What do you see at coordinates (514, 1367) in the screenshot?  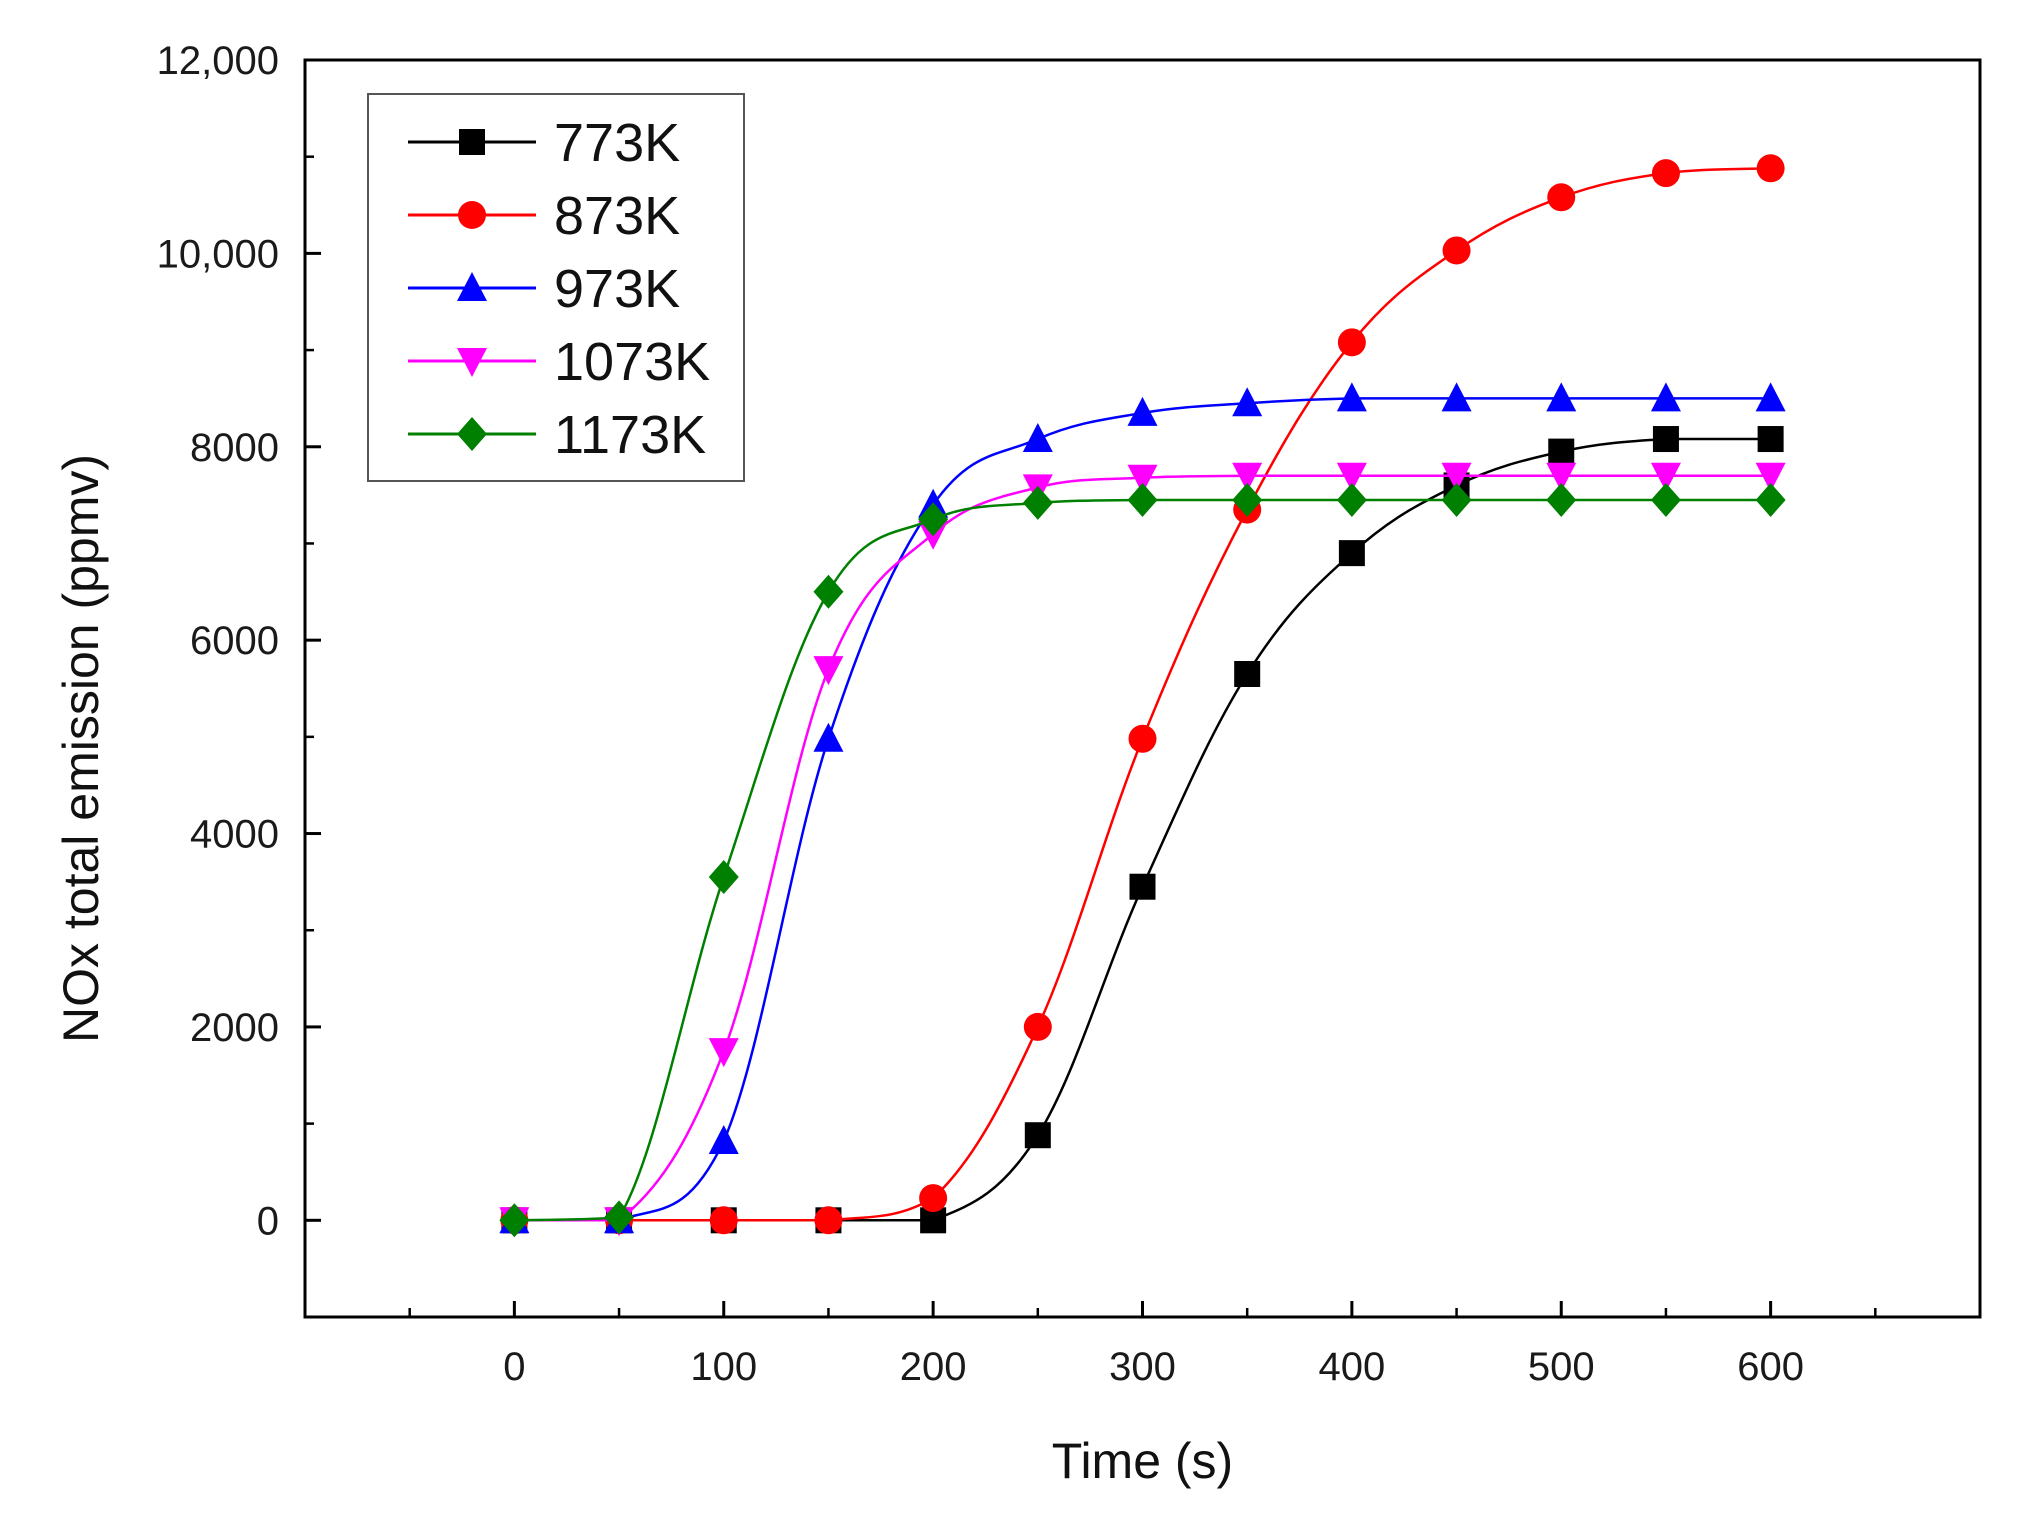 I see `x-tick-label: 0` at bounding box center [514, 1367].